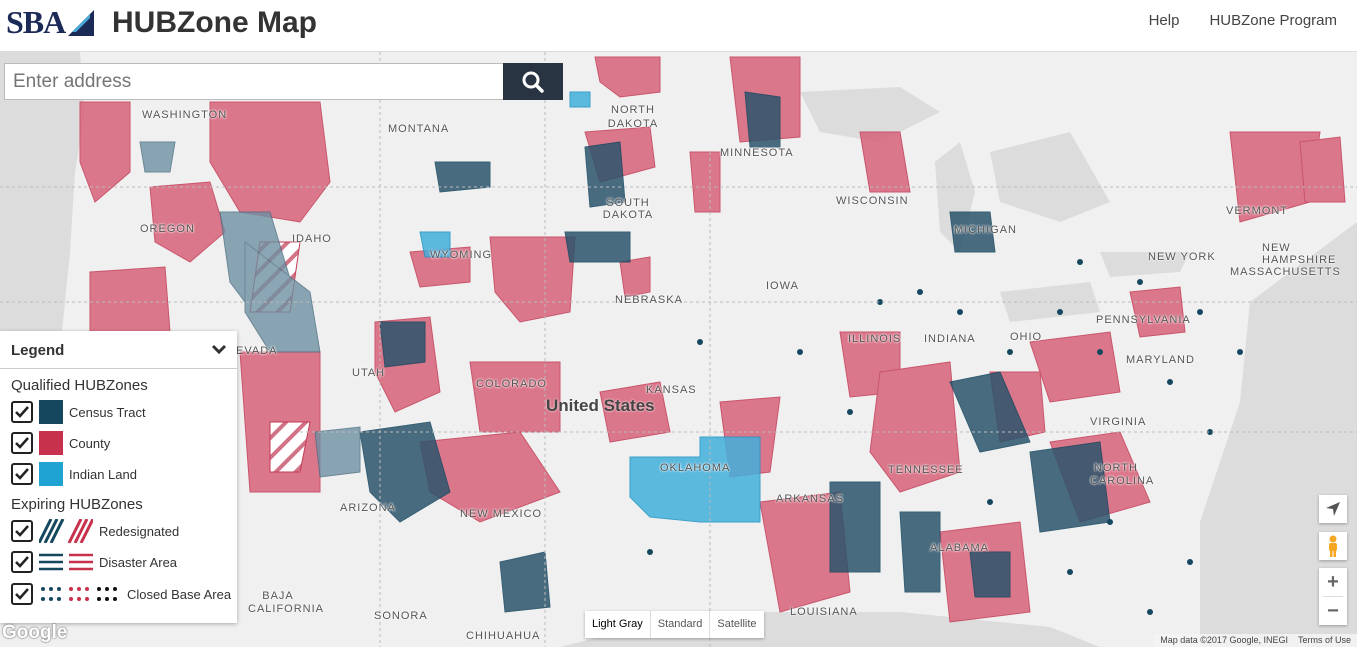  Describe the element at coordinates (926, 470) in the screenshot. I see `map-label-tennessee: TENNESSEE` at that location.